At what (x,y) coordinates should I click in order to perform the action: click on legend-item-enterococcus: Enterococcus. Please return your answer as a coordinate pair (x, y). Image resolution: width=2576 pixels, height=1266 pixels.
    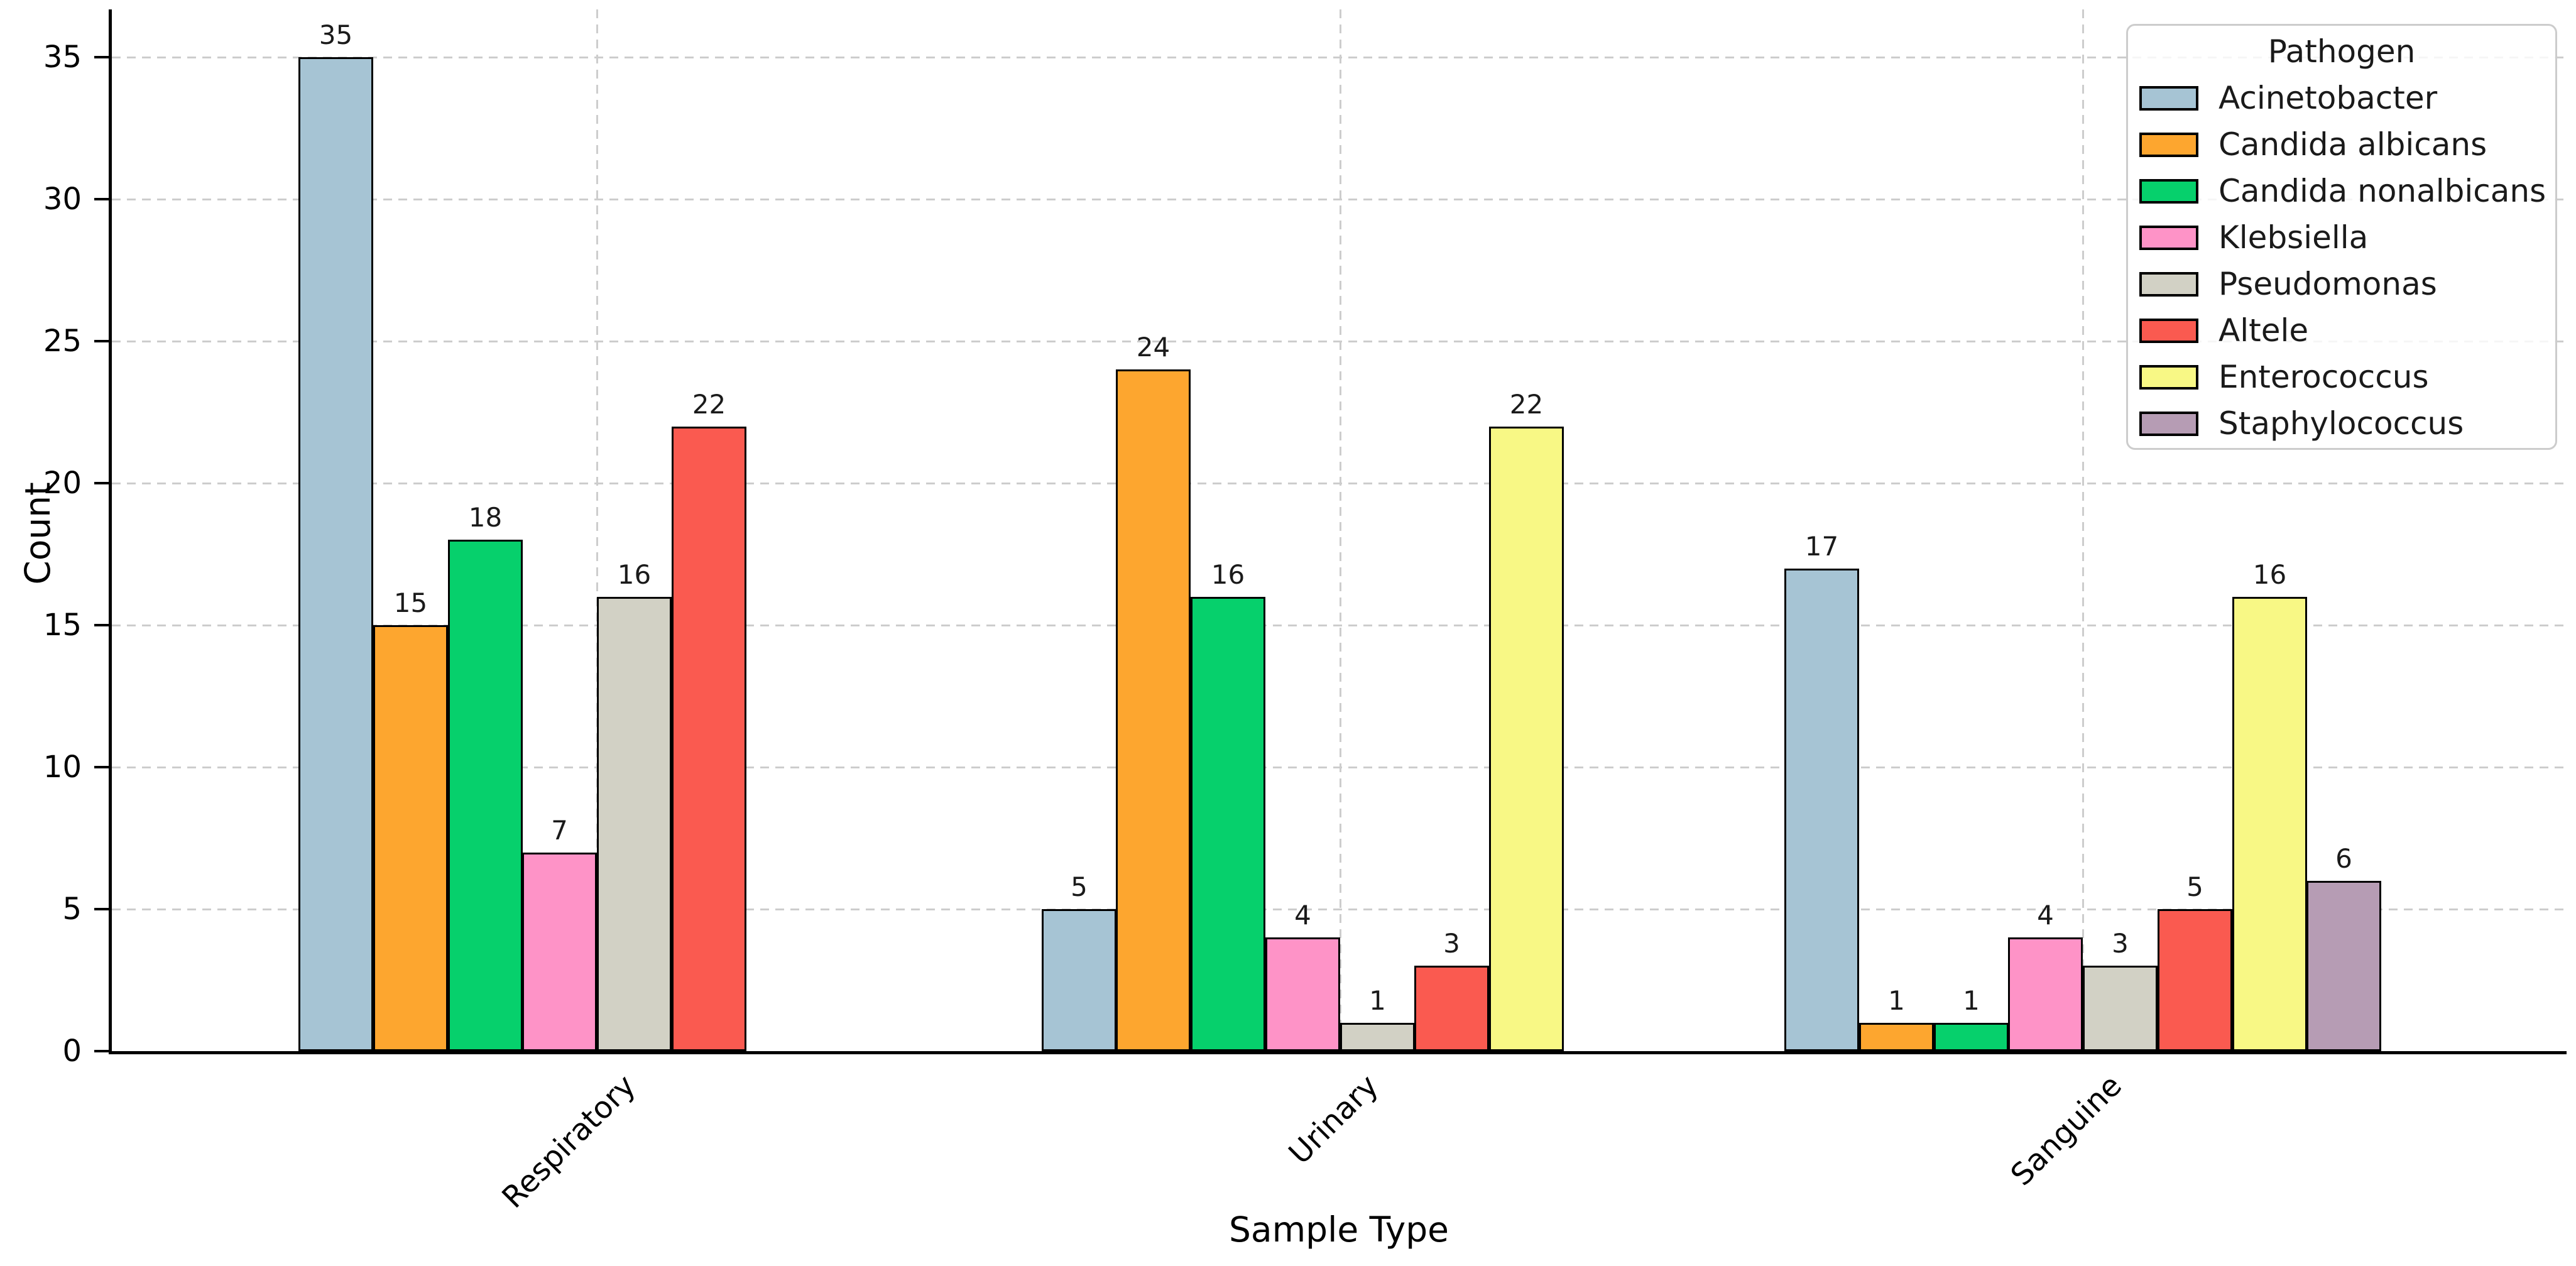
    Looking at the image, I should click on (2342, 377).